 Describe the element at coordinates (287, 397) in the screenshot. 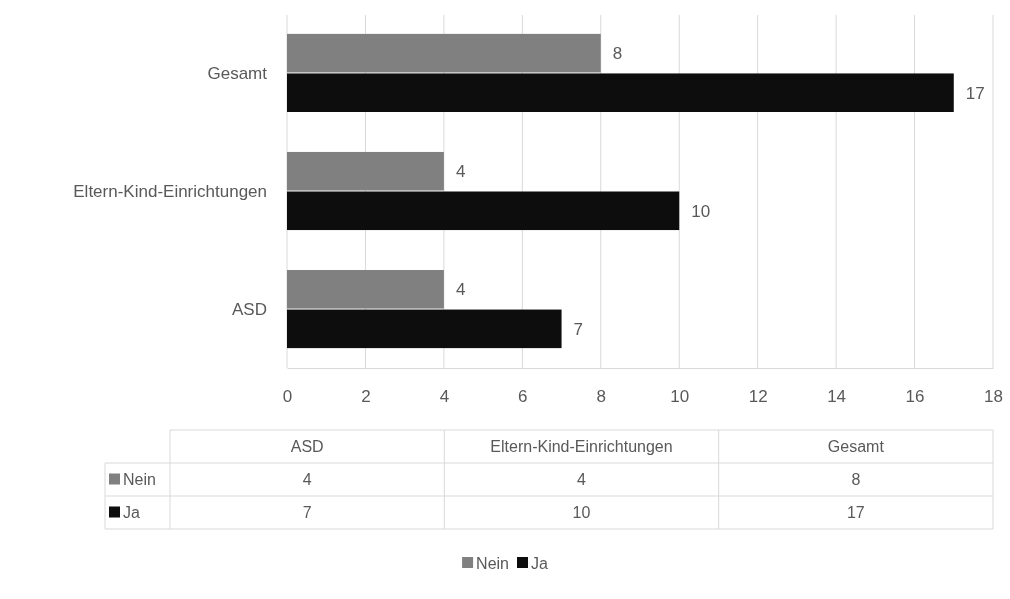

I see `x-tick-label: 0` at that location.